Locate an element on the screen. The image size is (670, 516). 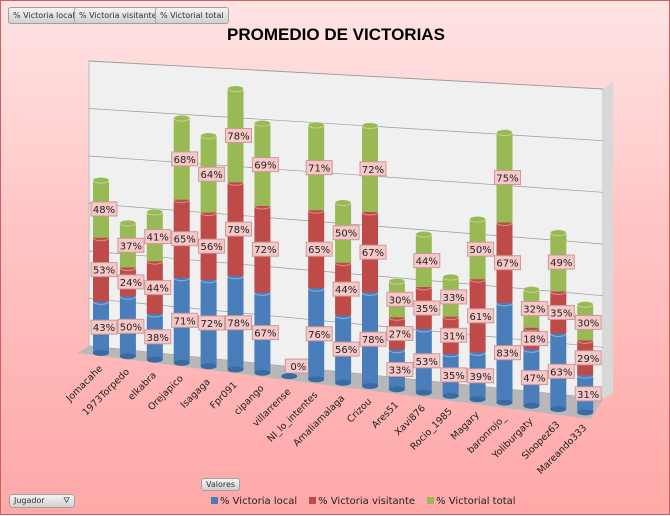
data-label: 68% is located at coordinates (185, 160).